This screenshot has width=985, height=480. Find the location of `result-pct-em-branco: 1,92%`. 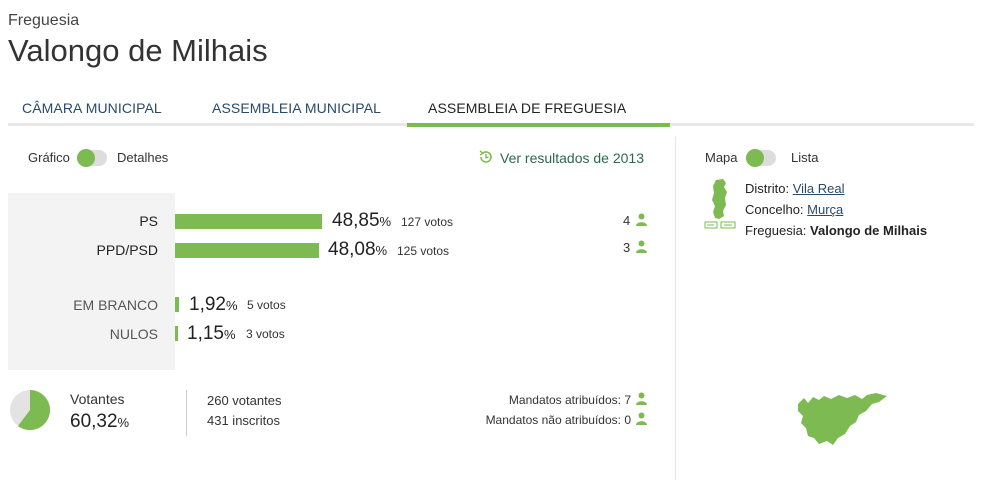

result-pct-em-branco: 1,92% is located at coordinates (213, 305).